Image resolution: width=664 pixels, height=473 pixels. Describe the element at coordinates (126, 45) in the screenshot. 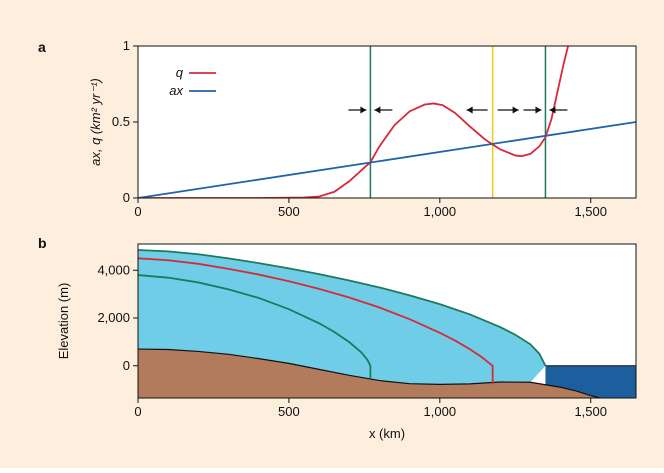

I see `y-tick-label: 1` at that location.